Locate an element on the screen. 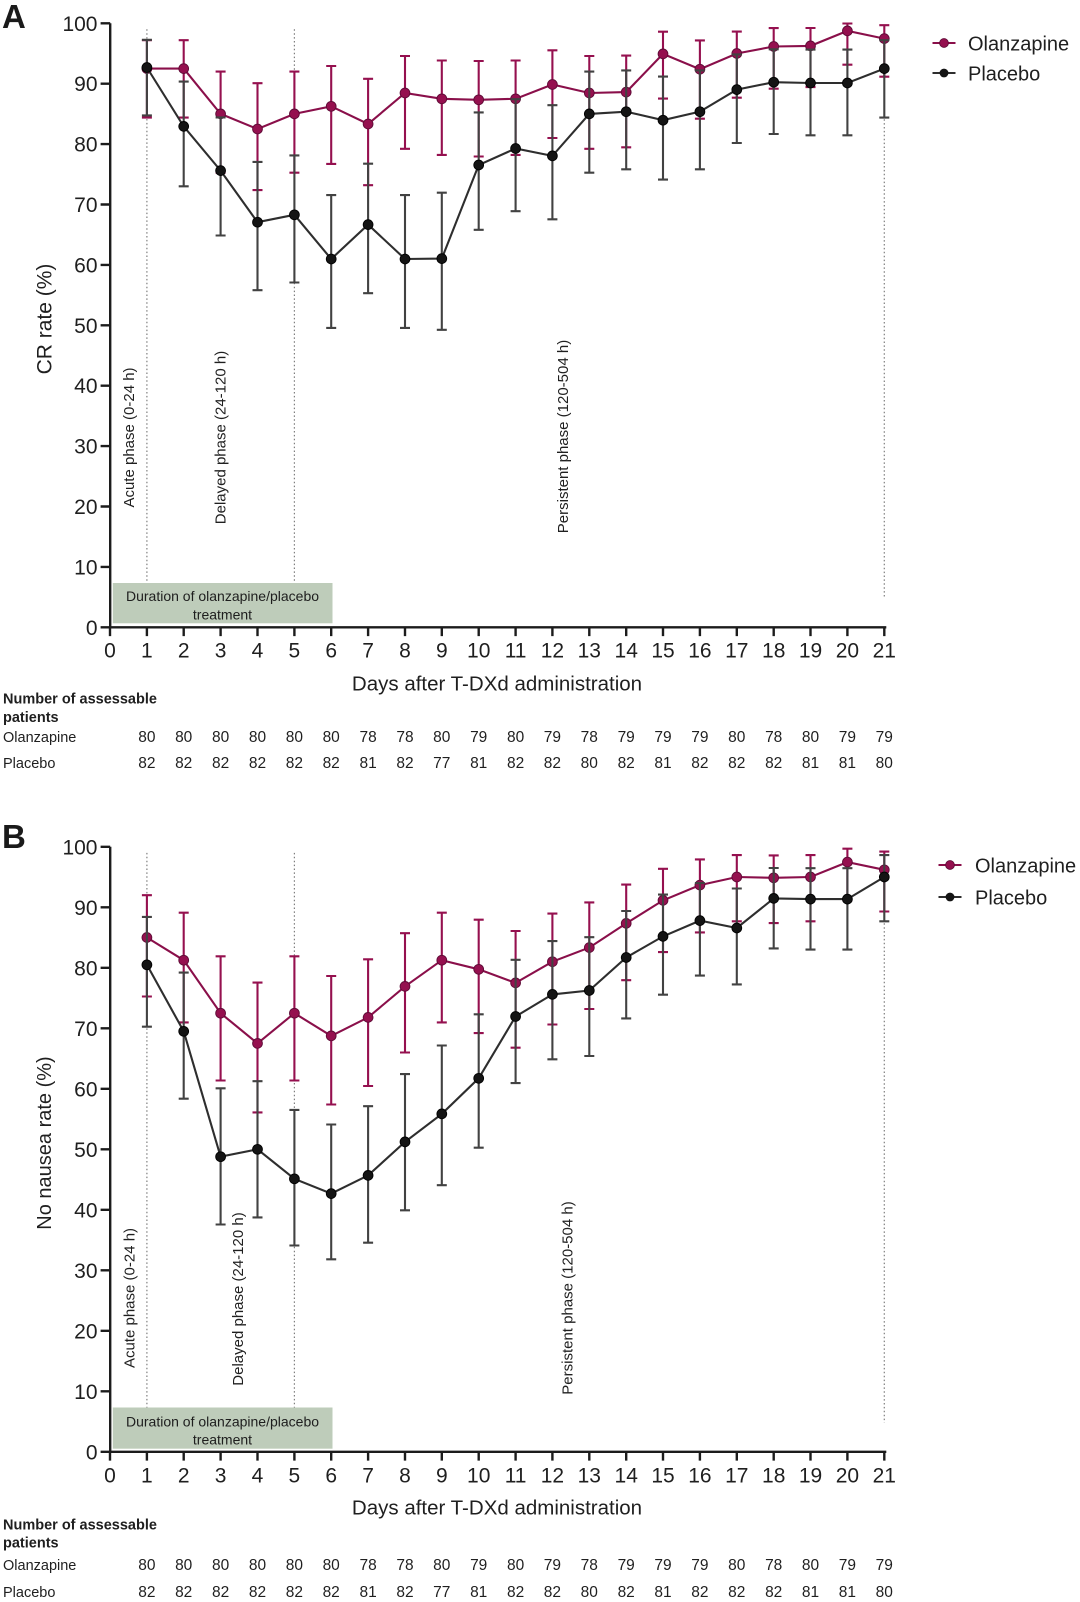  svg-text: 60 is located at coordinates (85, 265).